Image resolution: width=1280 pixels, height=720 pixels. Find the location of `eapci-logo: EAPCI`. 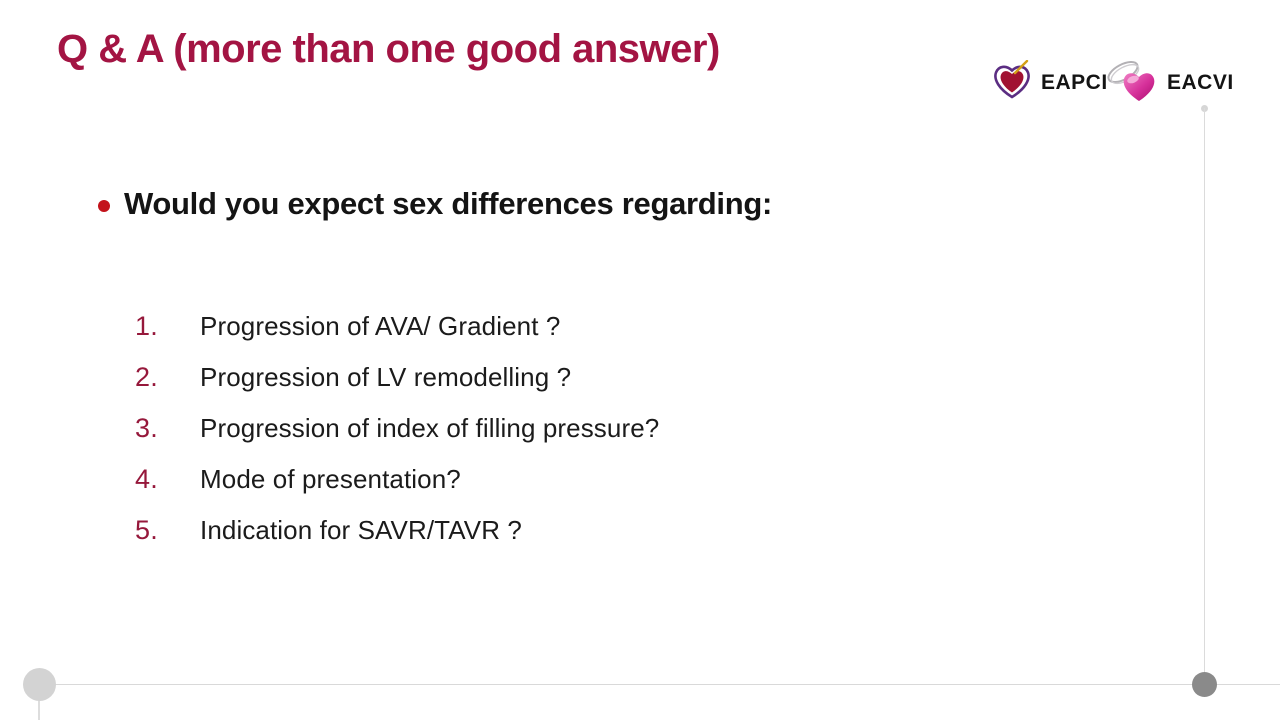

eapci-logo: EAPCI is located at coordinates (1049, 82).